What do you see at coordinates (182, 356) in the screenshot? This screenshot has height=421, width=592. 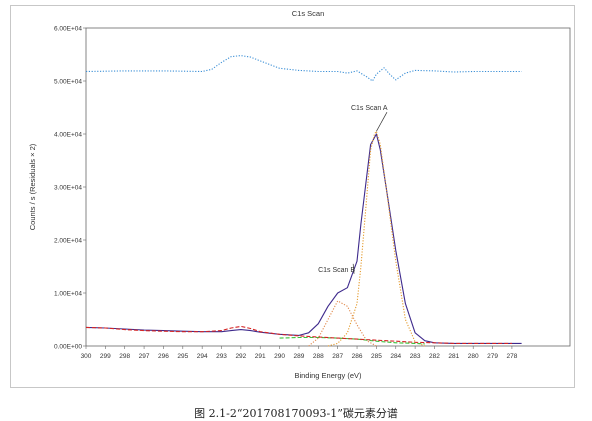 I see `x-tick-label: 295` at bounding box center [182, 356].